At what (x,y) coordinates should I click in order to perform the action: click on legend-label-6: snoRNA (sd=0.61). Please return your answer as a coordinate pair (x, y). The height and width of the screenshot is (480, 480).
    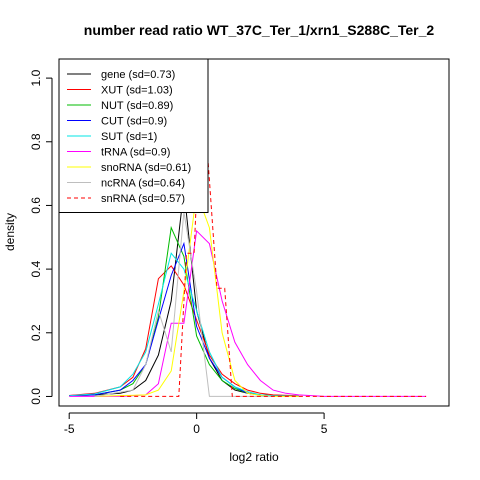
    Looking at the image, I should click on (146, 168).